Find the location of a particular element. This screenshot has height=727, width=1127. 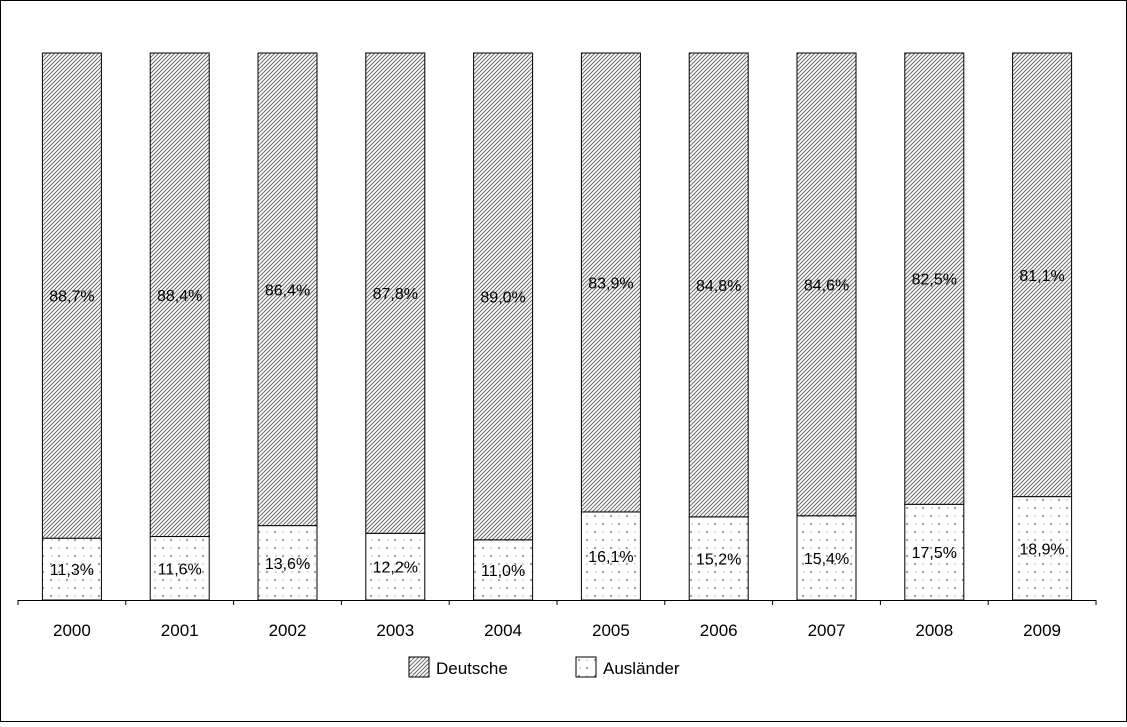

bar-segment-auslaender-2001 is located at coordinates (179, 568).